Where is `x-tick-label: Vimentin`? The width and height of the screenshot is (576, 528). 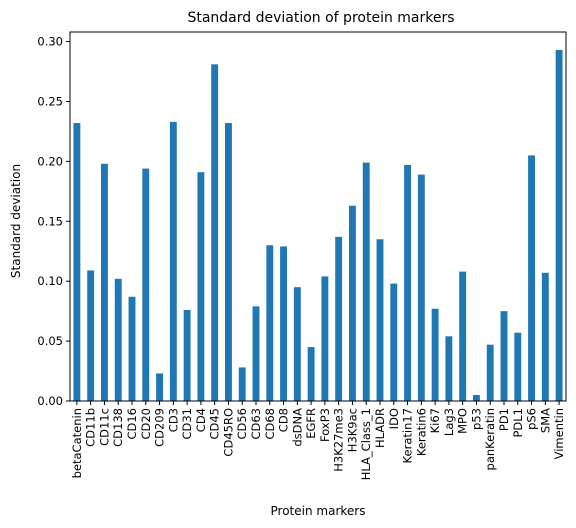
x-tick-label: Vimentin is located at coordinates (559, 433).